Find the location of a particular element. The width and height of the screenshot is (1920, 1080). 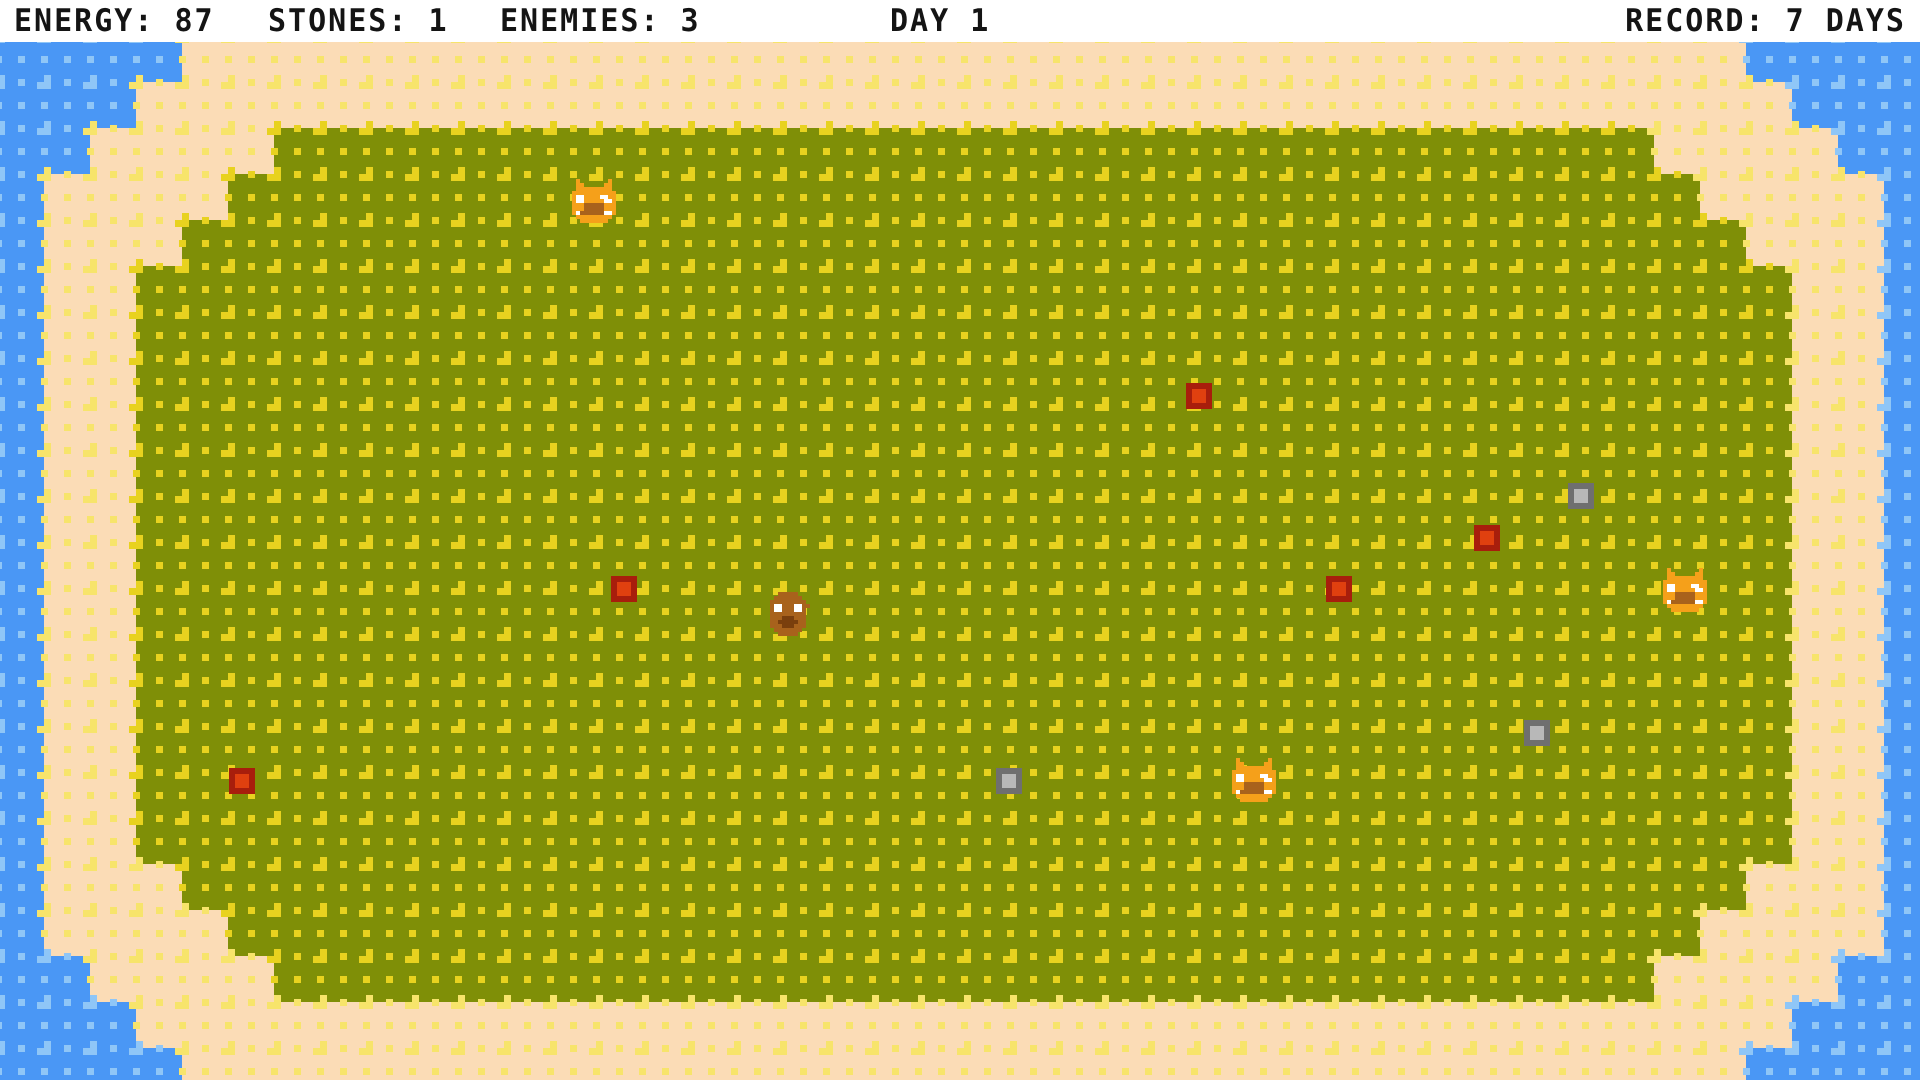

stones-readout: STONES: 1 is located at coordinates (358, 21).